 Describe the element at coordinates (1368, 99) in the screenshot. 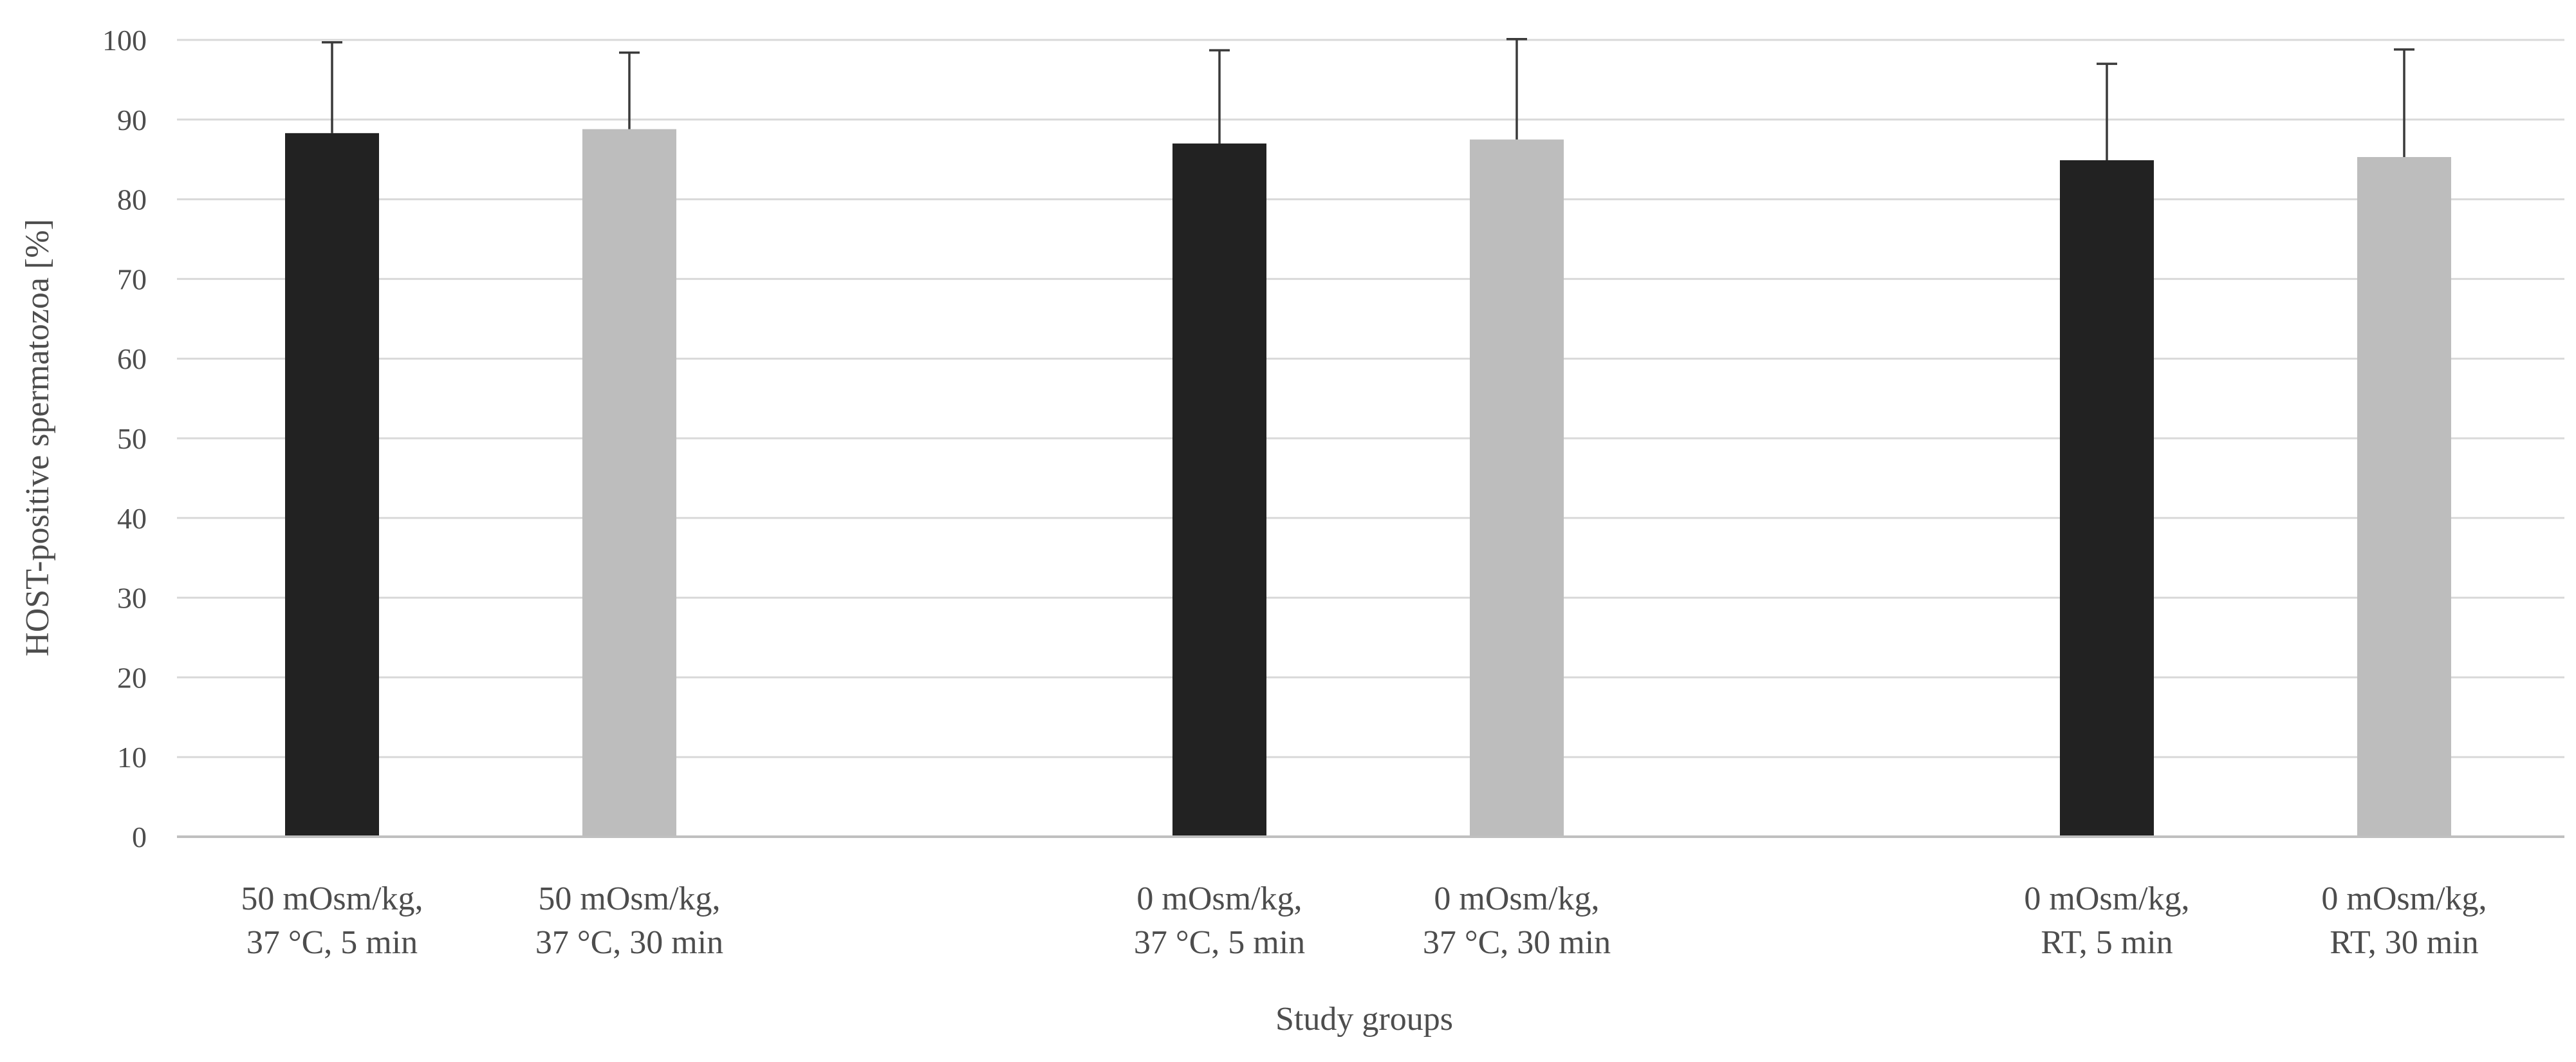

I see `error-bars` at that location.